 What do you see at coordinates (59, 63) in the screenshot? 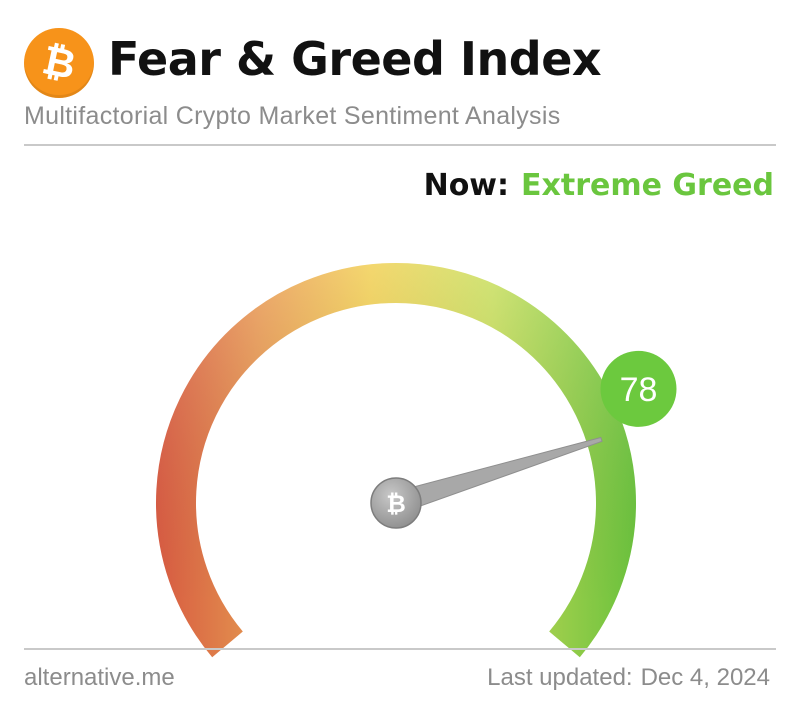
I see `bitcoin-icon: ₿` at bounding box center [59, 63].